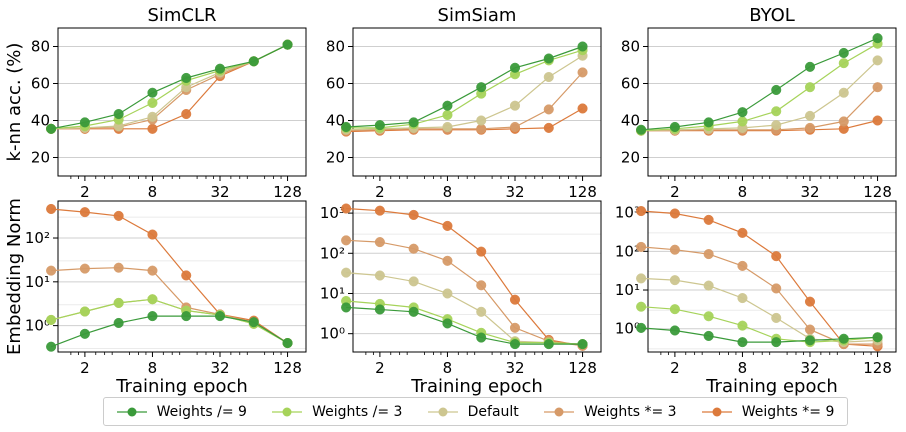 The image size is (906, 432). What do you see at coordinates (772, 15) in the screenshot?
I see `panel-title: BYOL` at bounding box center [772, 15].